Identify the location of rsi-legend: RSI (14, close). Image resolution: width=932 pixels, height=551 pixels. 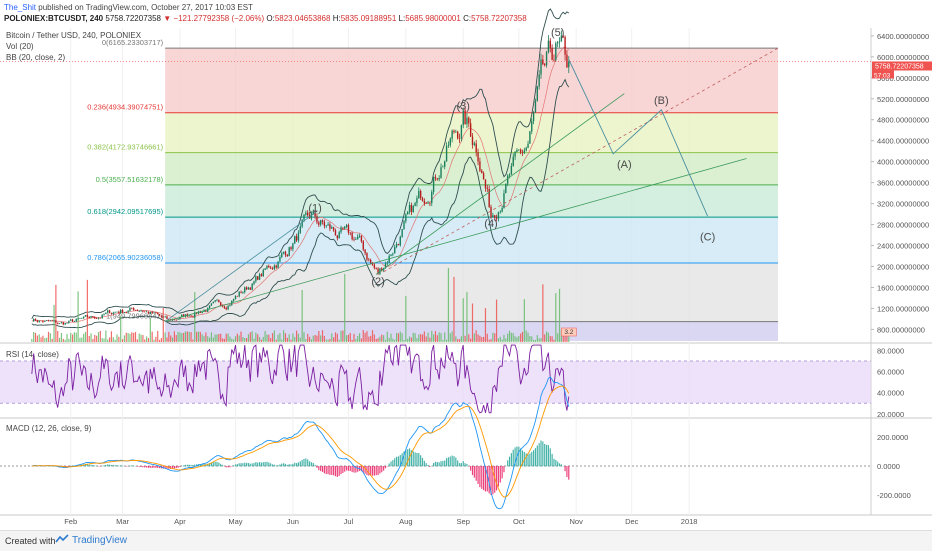
(32, 354).